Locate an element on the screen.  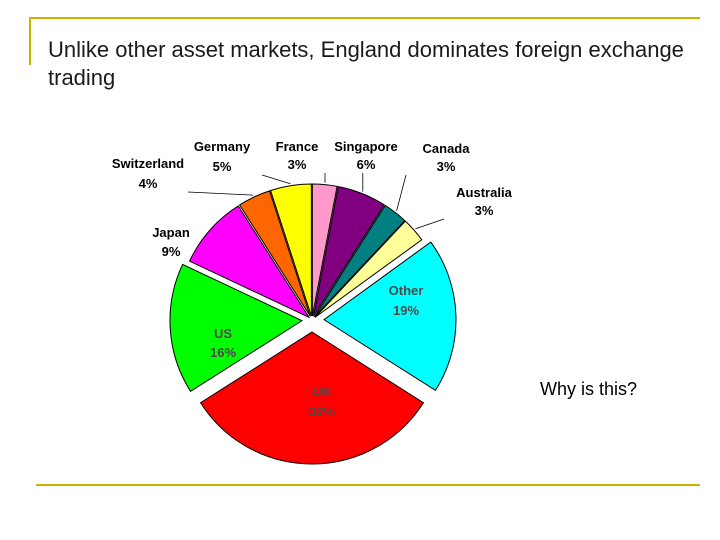
slice-value-canada: 3% is located at coordinates (446, 166).